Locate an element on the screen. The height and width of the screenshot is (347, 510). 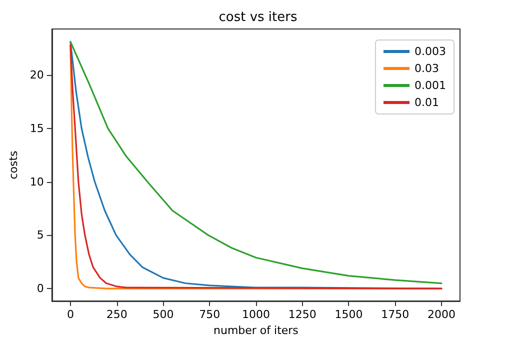
x-tick-label: 750 is located at coordinates (209, 314).